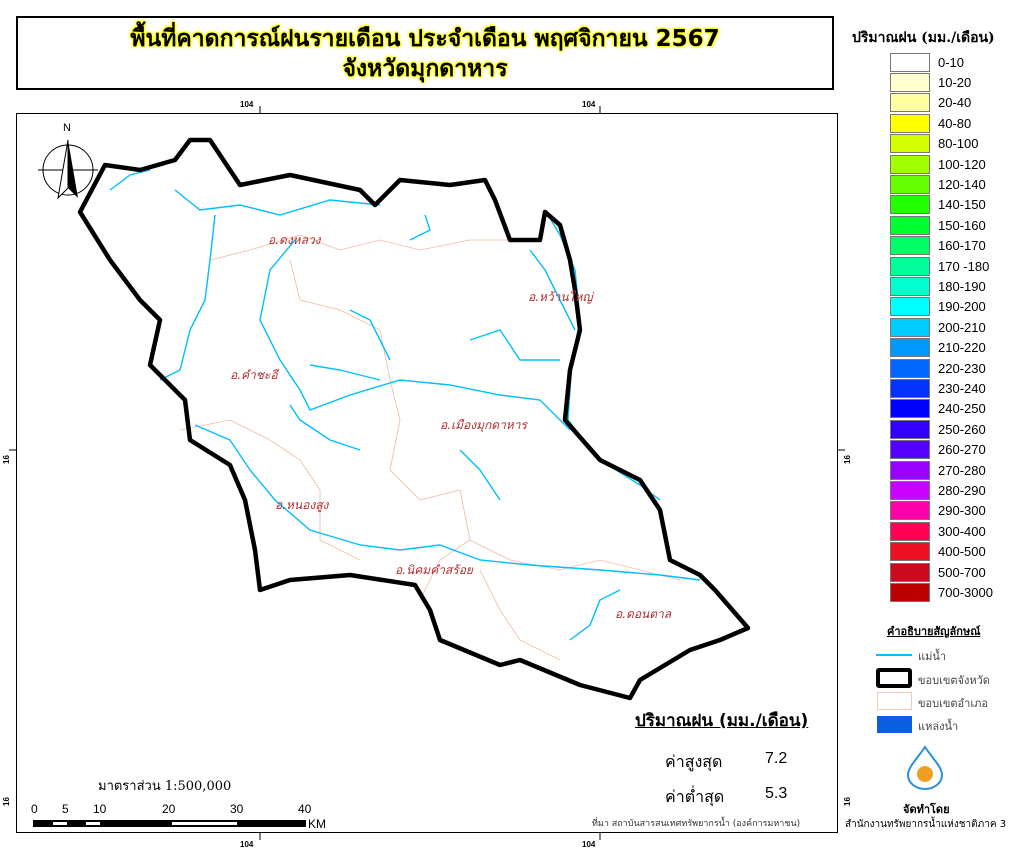 Image resolution: width=1024 pixels, height=853 pixels. I want to click on legend-label: 300-400, so click(962, 531).